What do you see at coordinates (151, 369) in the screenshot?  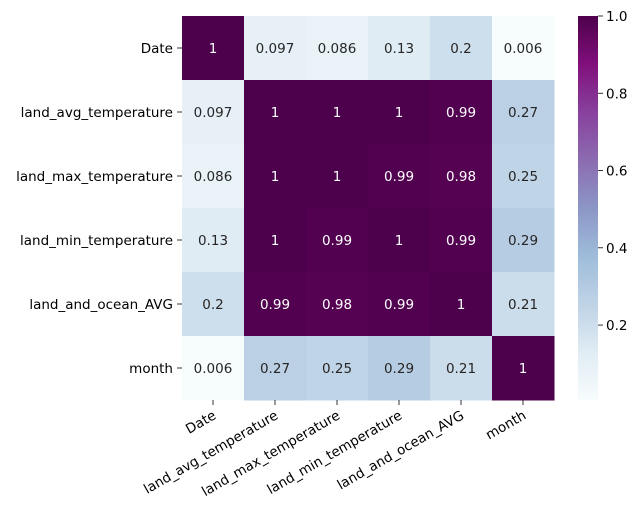 I see `y-tick-label: month` at bounding box center [151, 369].